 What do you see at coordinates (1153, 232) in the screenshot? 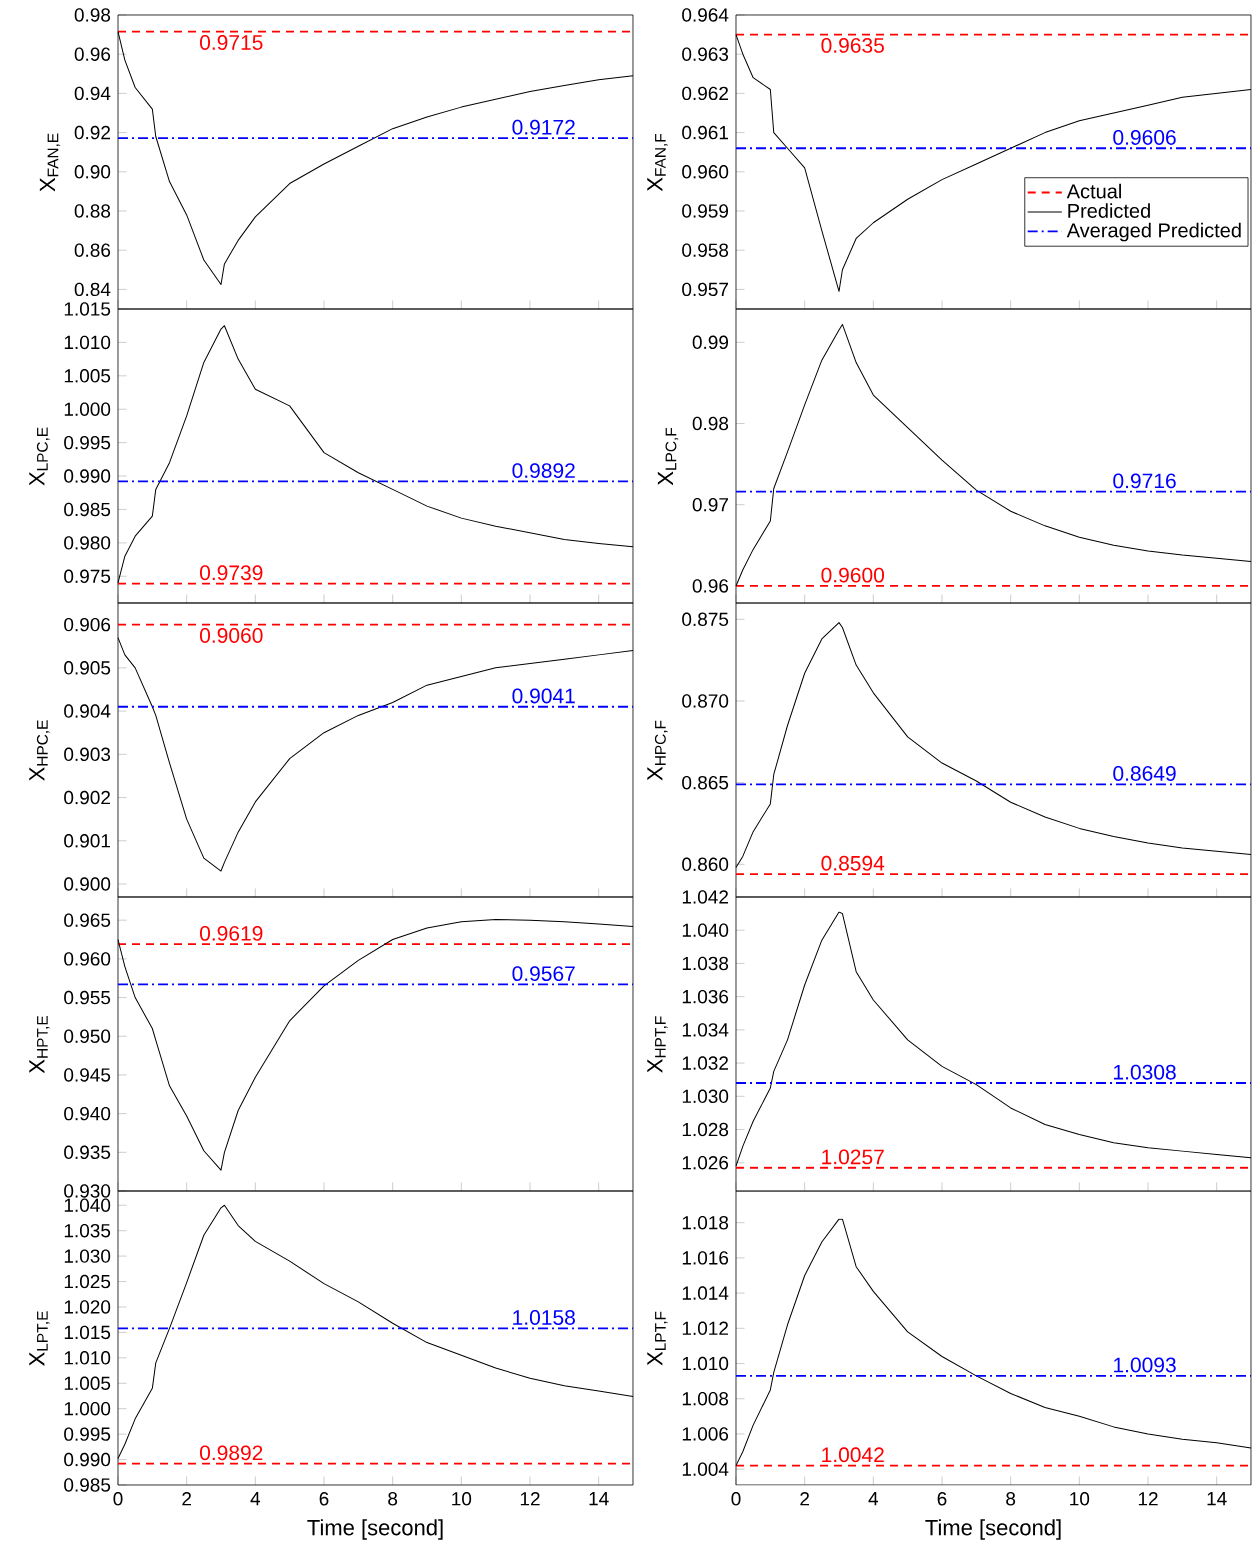
I see `legend-label: Averaged Predicted` at bounding box center [1153, 232].